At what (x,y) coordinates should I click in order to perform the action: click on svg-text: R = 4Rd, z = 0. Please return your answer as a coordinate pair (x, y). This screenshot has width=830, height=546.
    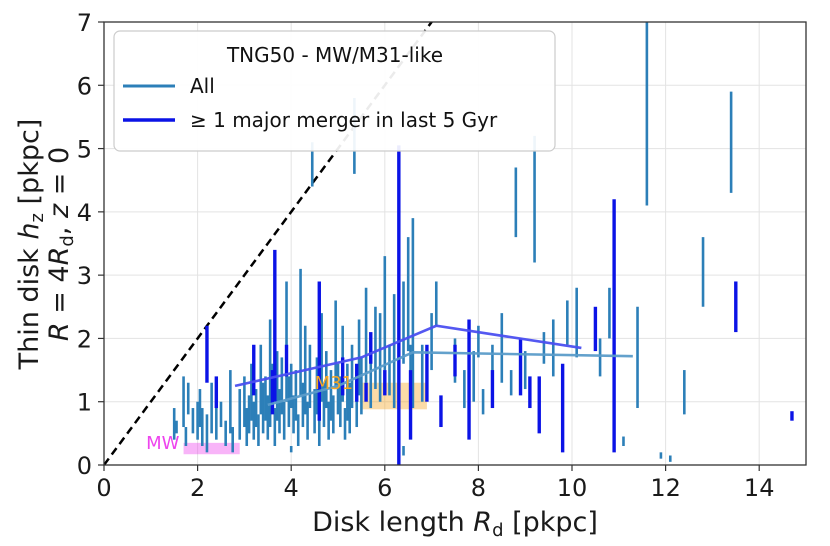
    Looking at the image, I should click on (61, 244).